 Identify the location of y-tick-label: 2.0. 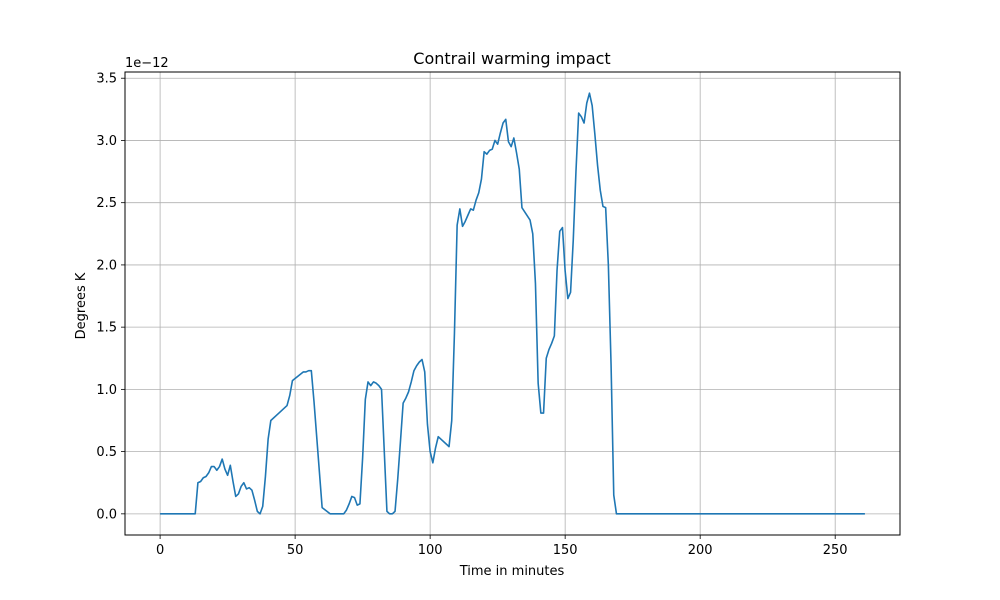
(106, 265).